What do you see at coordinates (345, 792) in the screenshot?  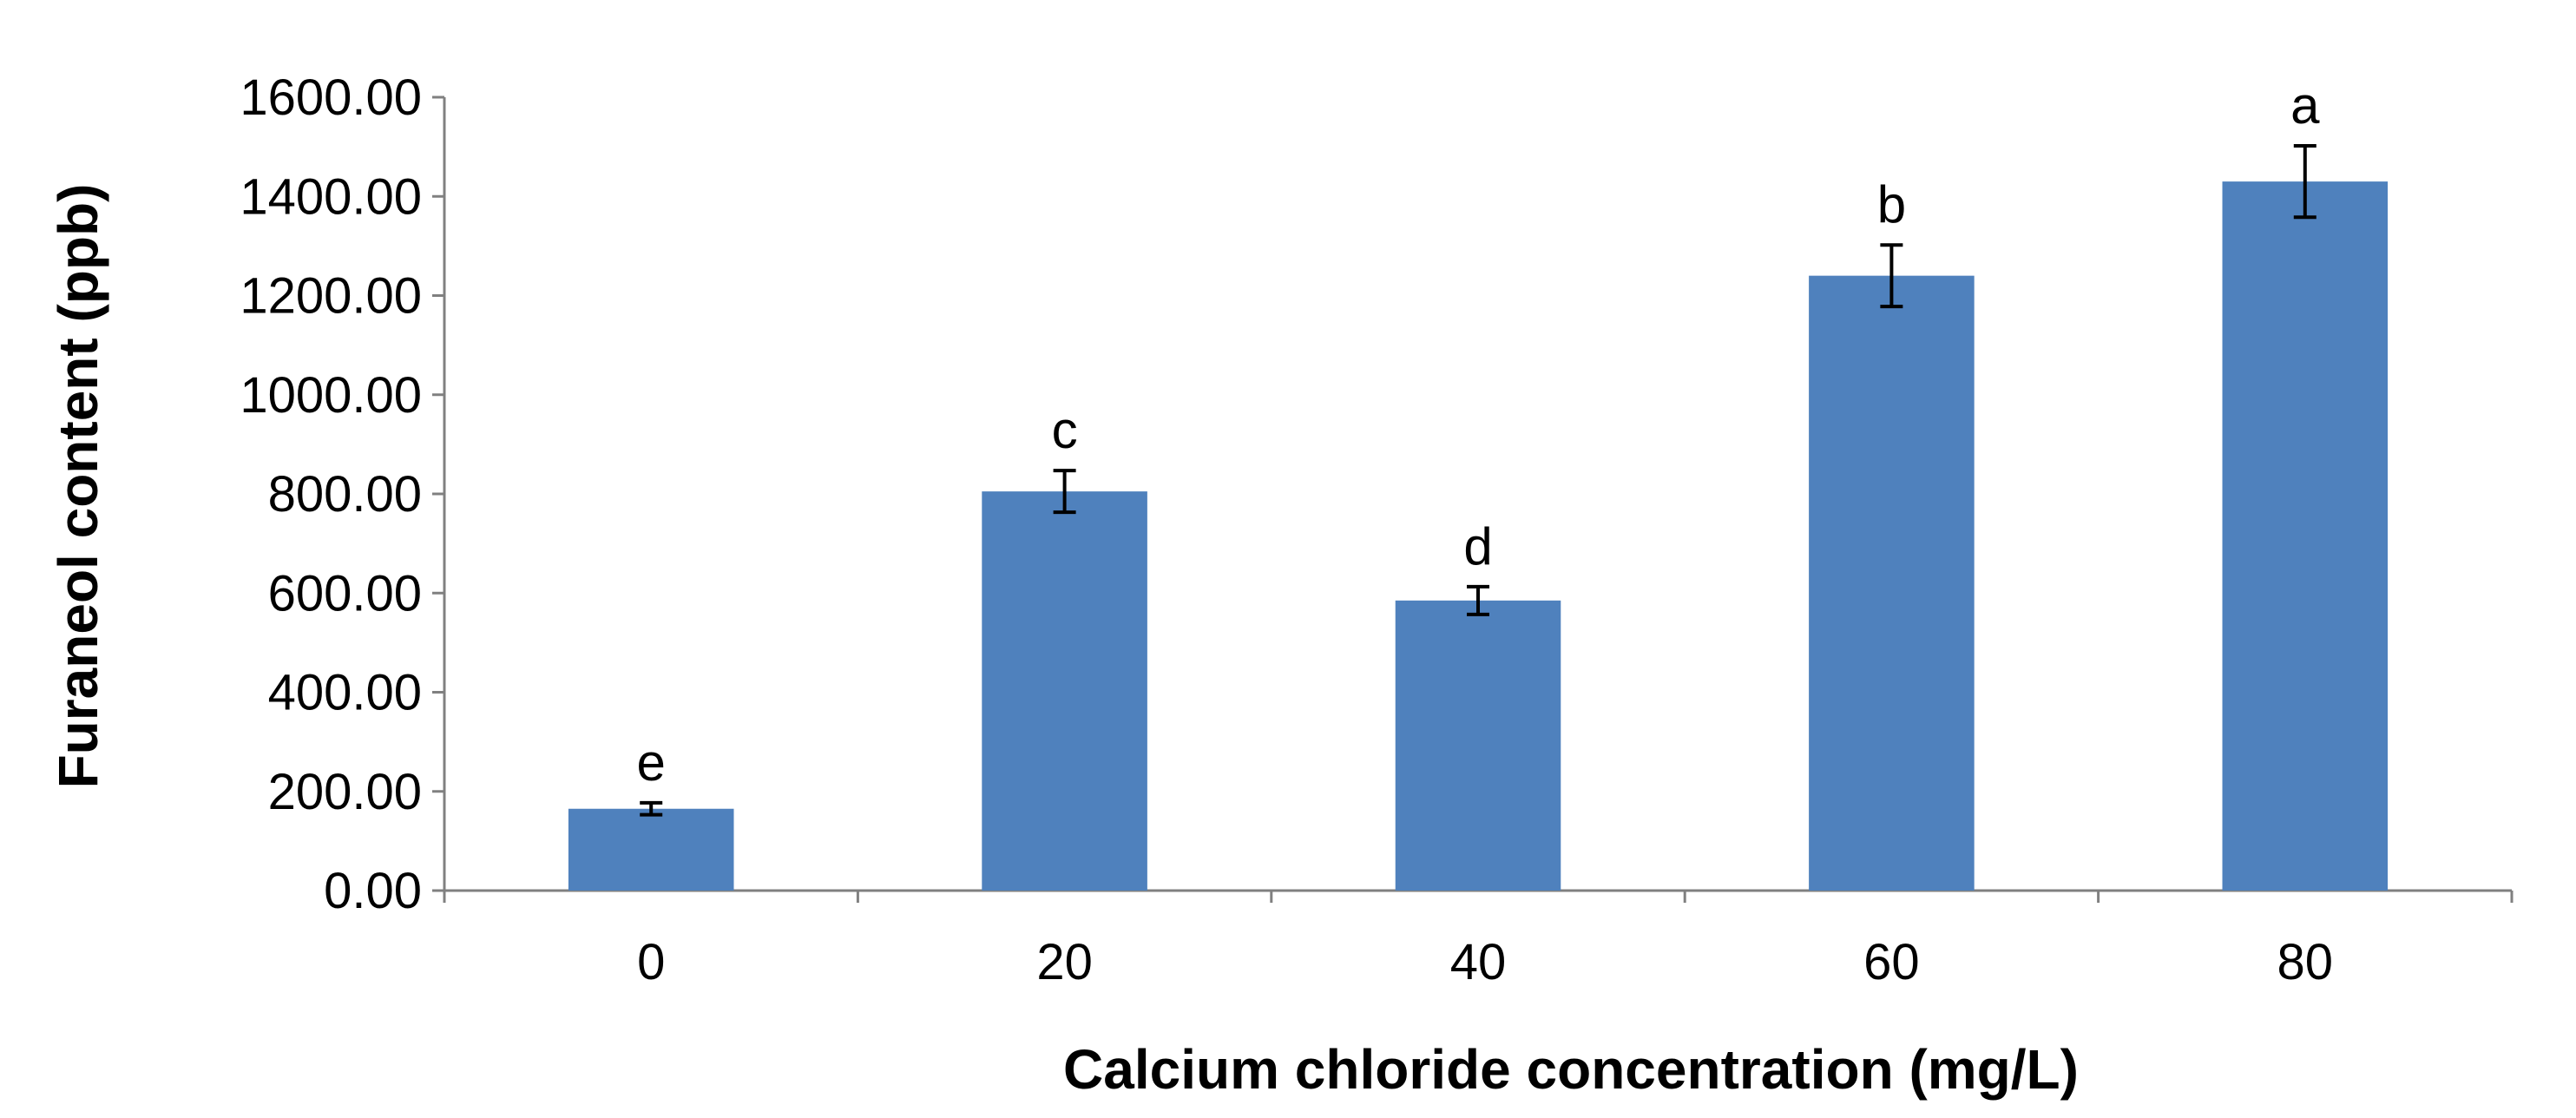 I see `y-tick-label: 200.00` at bounding box center [345, 792].